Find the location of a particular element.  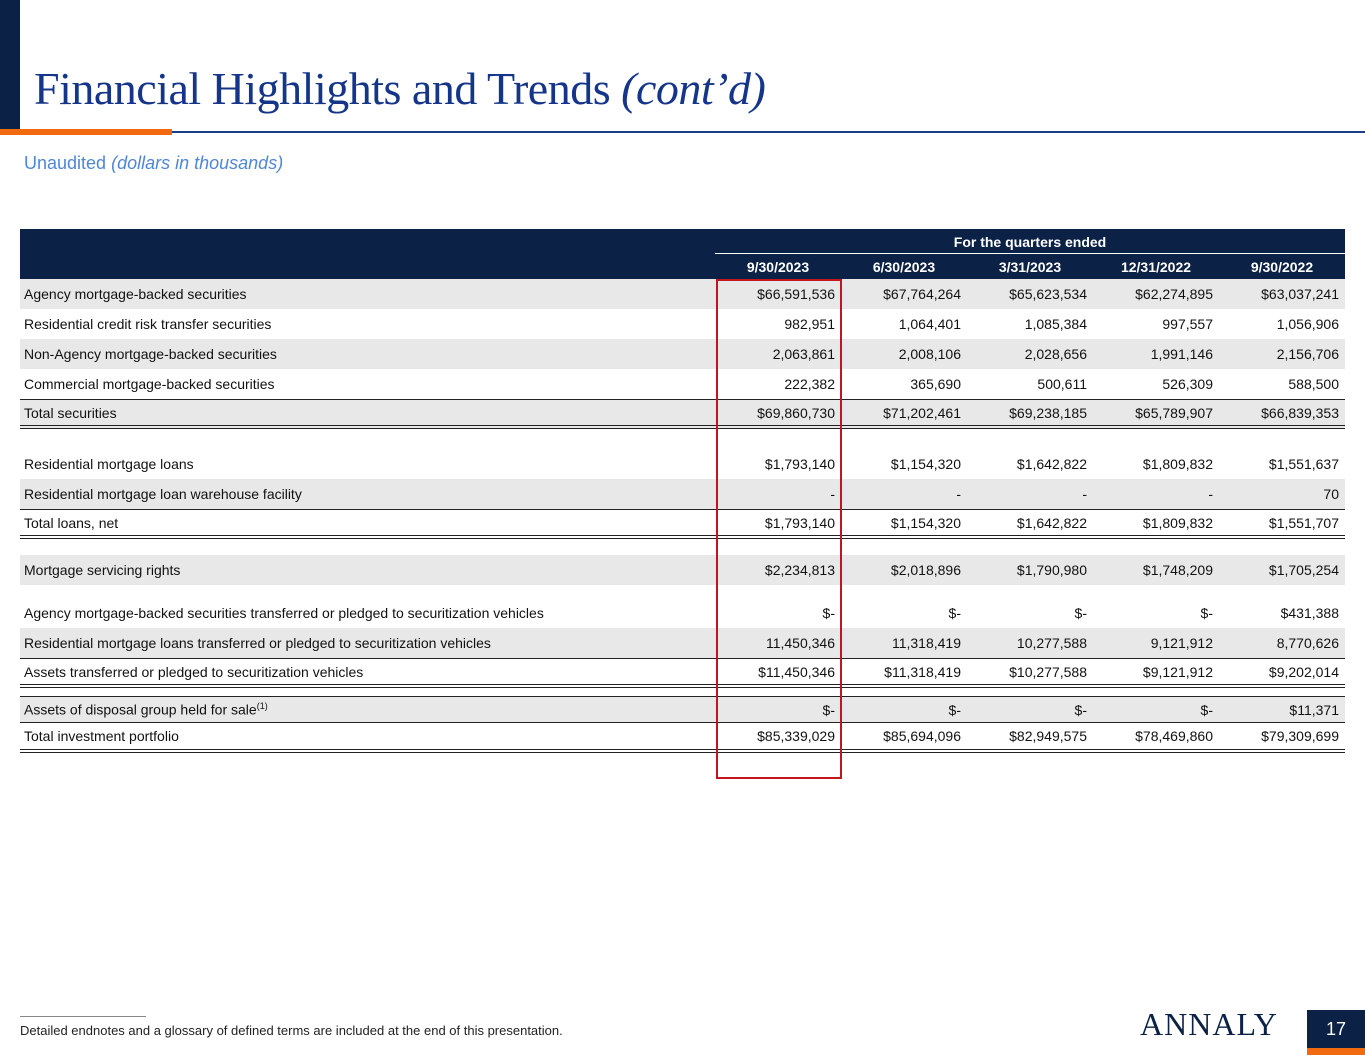

cell-value: $71,202,461 is located at coordinates (922, 412).